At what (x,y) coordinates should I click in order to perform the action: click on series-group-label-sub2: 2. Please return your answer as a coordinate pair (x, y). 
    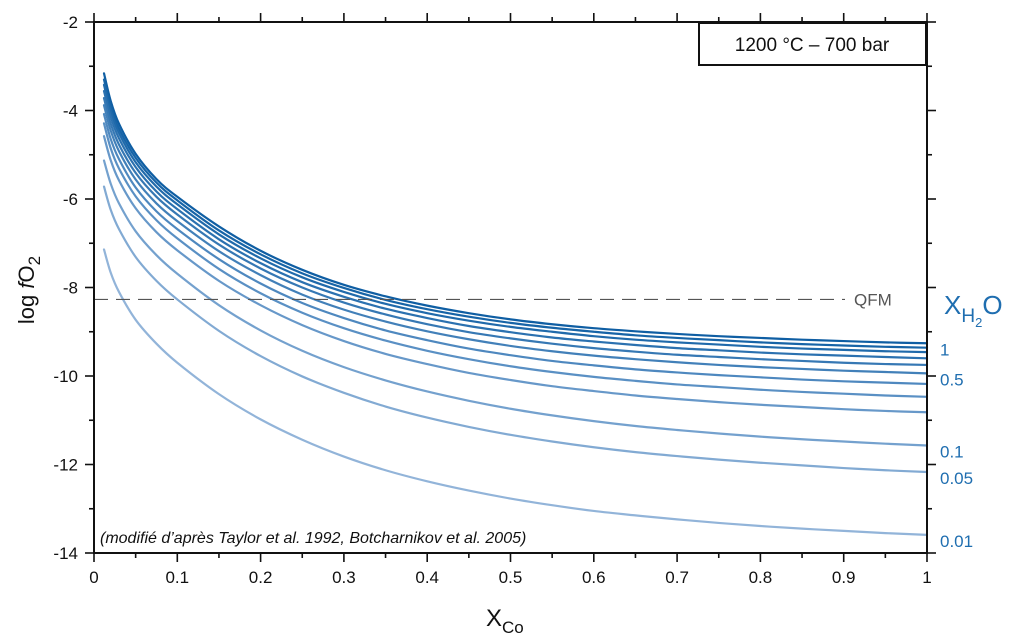
    Looking at the image, I should click on (978, 322).